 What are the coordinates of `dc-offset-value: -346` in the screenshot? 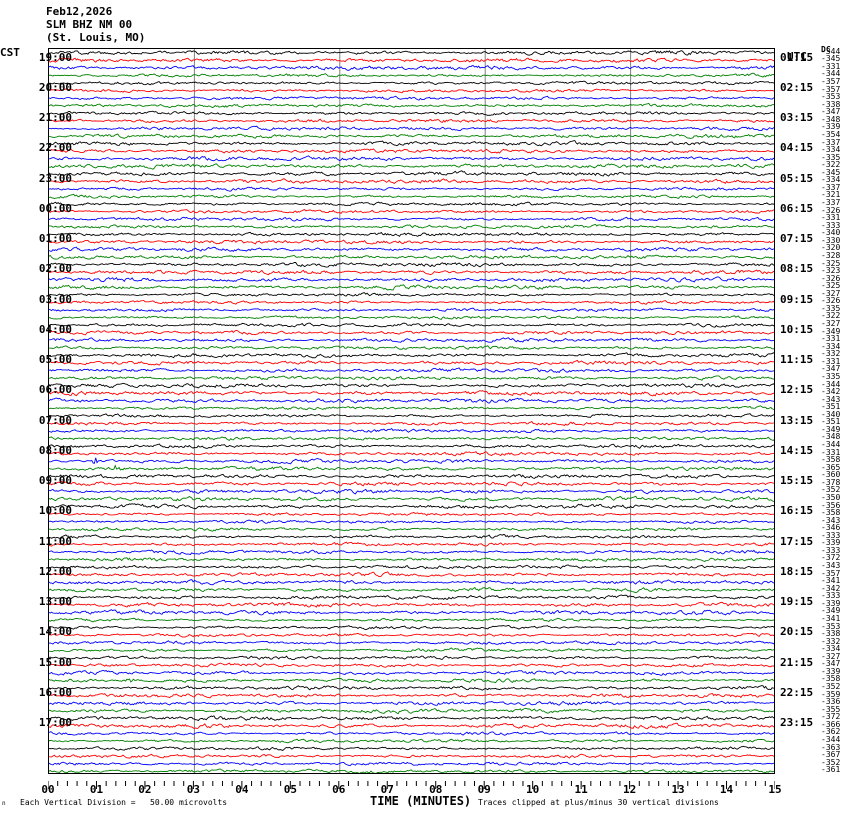 It's located at (831, 528).